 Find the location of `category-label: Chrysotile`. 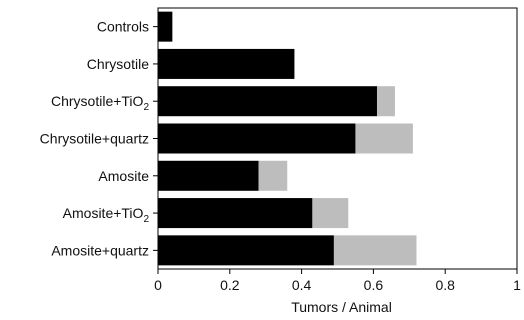

category-label: Chrysotile is located at coordinates (118, 64).